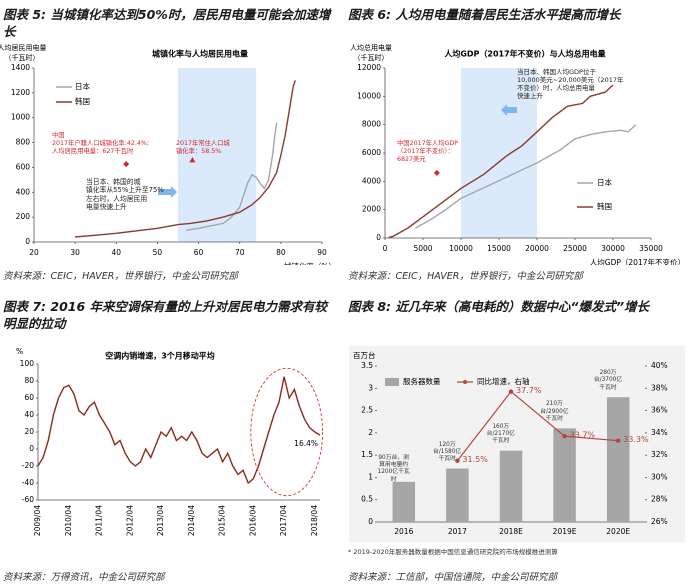 The image size is (689, 587). What do you see at coordinates (651, 248) in the screenshot?
I see `x-tick-label: 35000` at bounding box center [651, 248].